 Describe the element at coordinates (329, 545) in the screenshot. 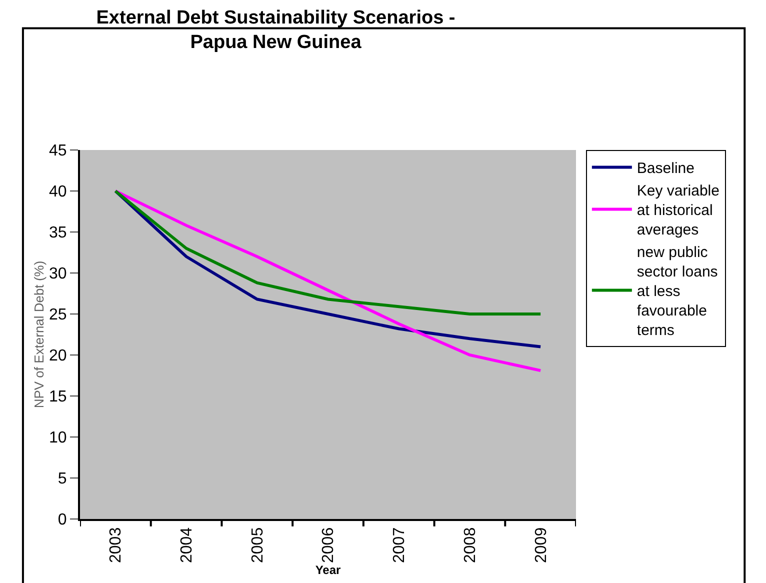

I see `x-tick-label: 2006` at that location.